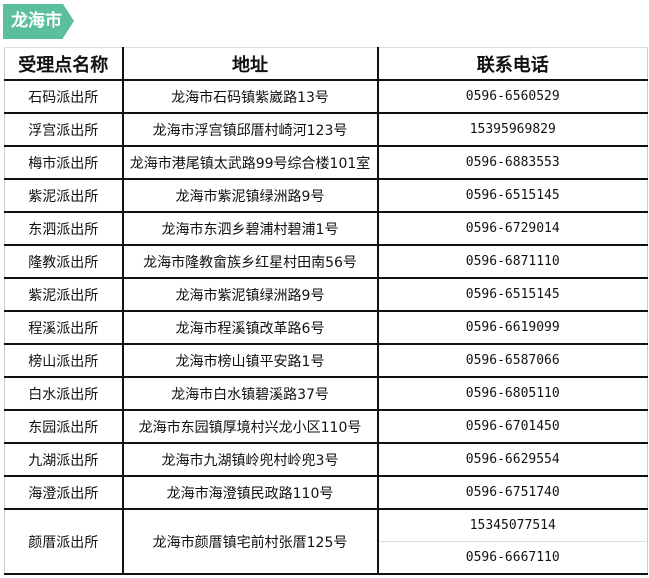  I want to click on station-name: 榜山派出所, so click(64, 361).